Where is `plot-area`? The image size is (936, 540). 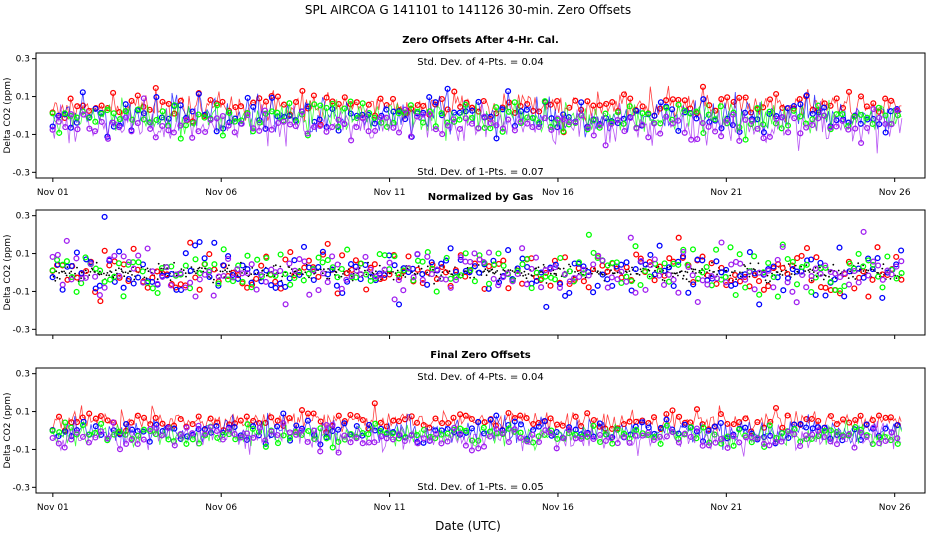
plot-area is located at coordinates (476, 428).